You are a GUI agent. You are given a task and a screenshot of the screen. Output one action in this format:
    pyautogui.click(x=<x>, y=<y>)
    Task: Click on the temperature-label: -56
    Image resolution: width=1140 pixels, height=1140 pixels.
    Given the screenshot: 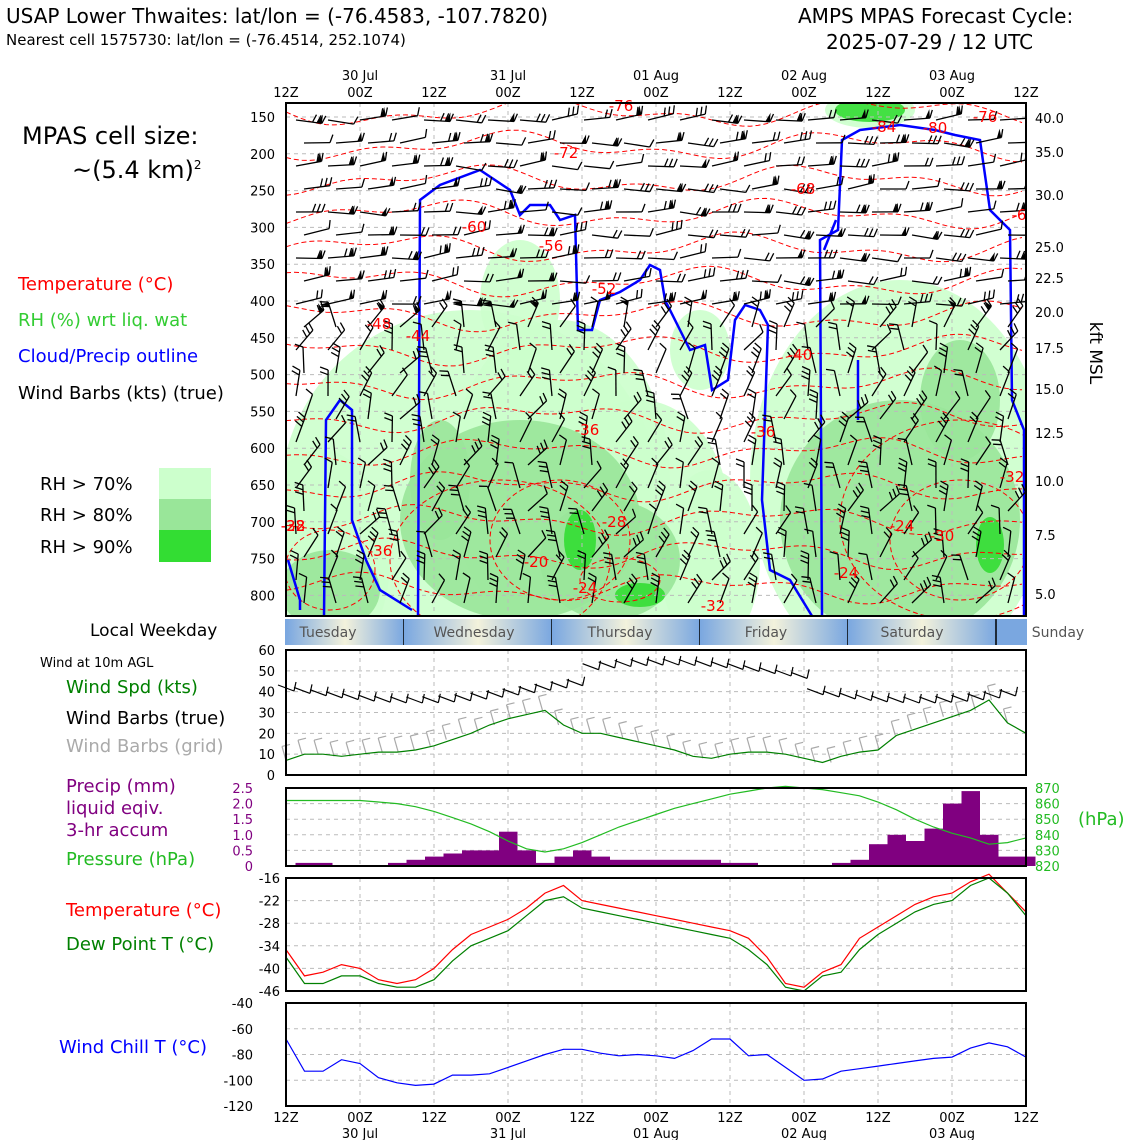 What is the action you would take?
    pyautogui.click(x=551, y=246)
    